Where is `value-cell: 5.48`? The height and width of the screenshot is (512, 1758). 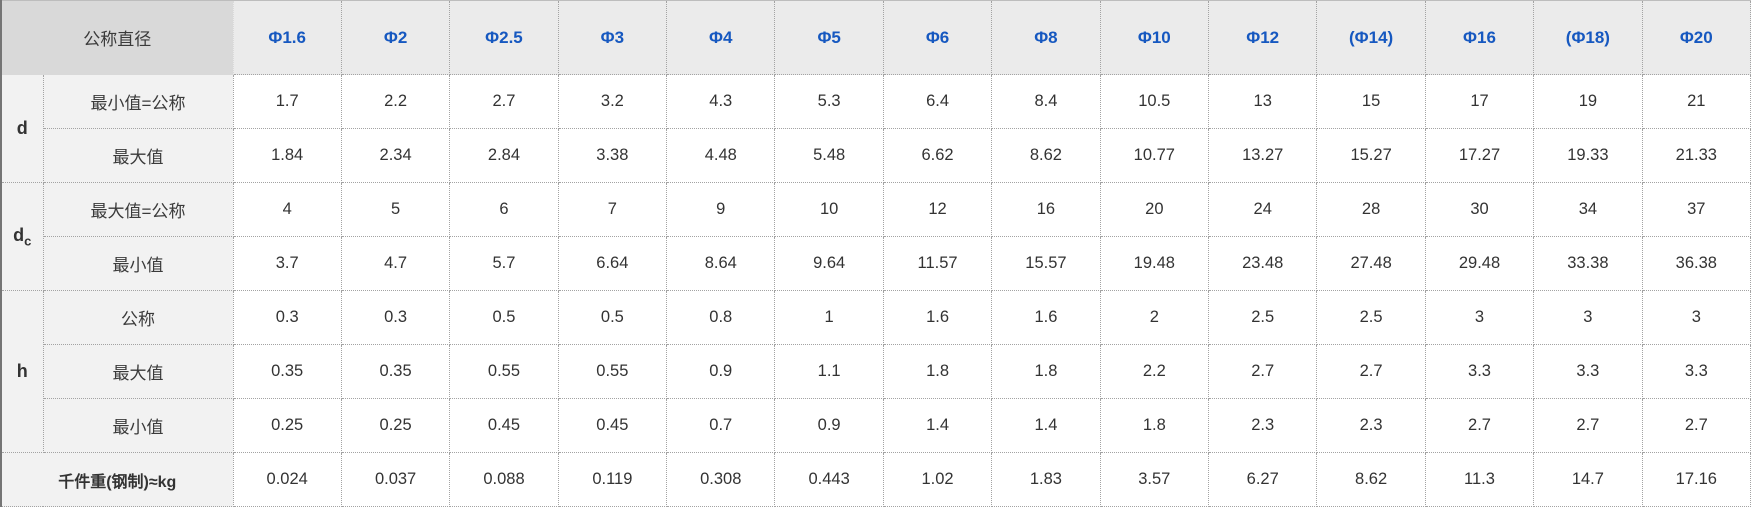
value-cell: 5.48 is located at coordinates (829, 155).